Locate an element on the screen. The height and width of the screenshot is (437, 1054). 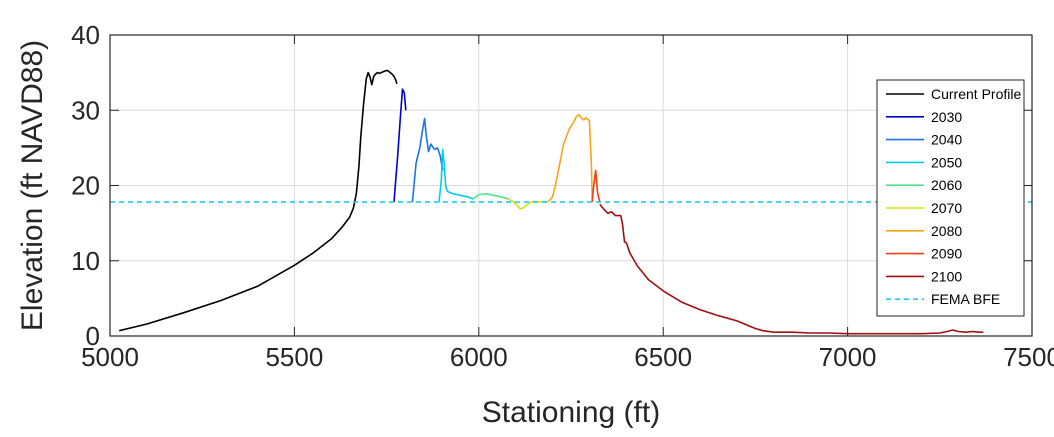
series-line-2060 is located at coordinates (490, 196).